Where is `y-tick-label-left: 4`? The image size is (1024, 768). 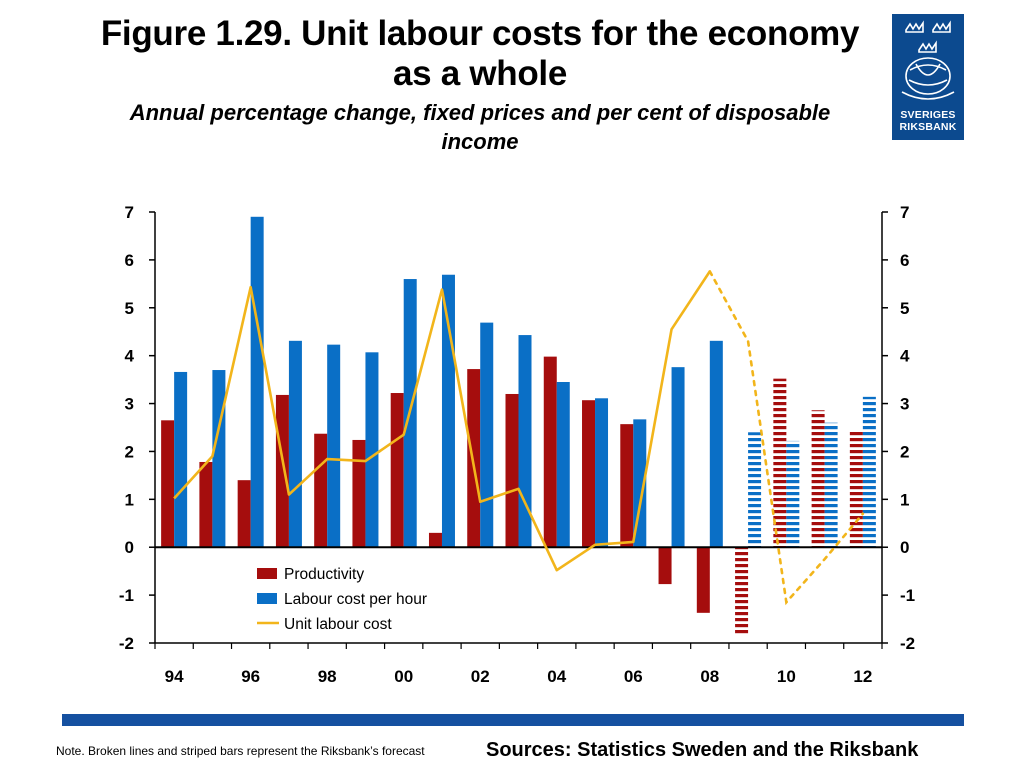
y-tick-label-left: 4 is located at coordinates (130, 356).